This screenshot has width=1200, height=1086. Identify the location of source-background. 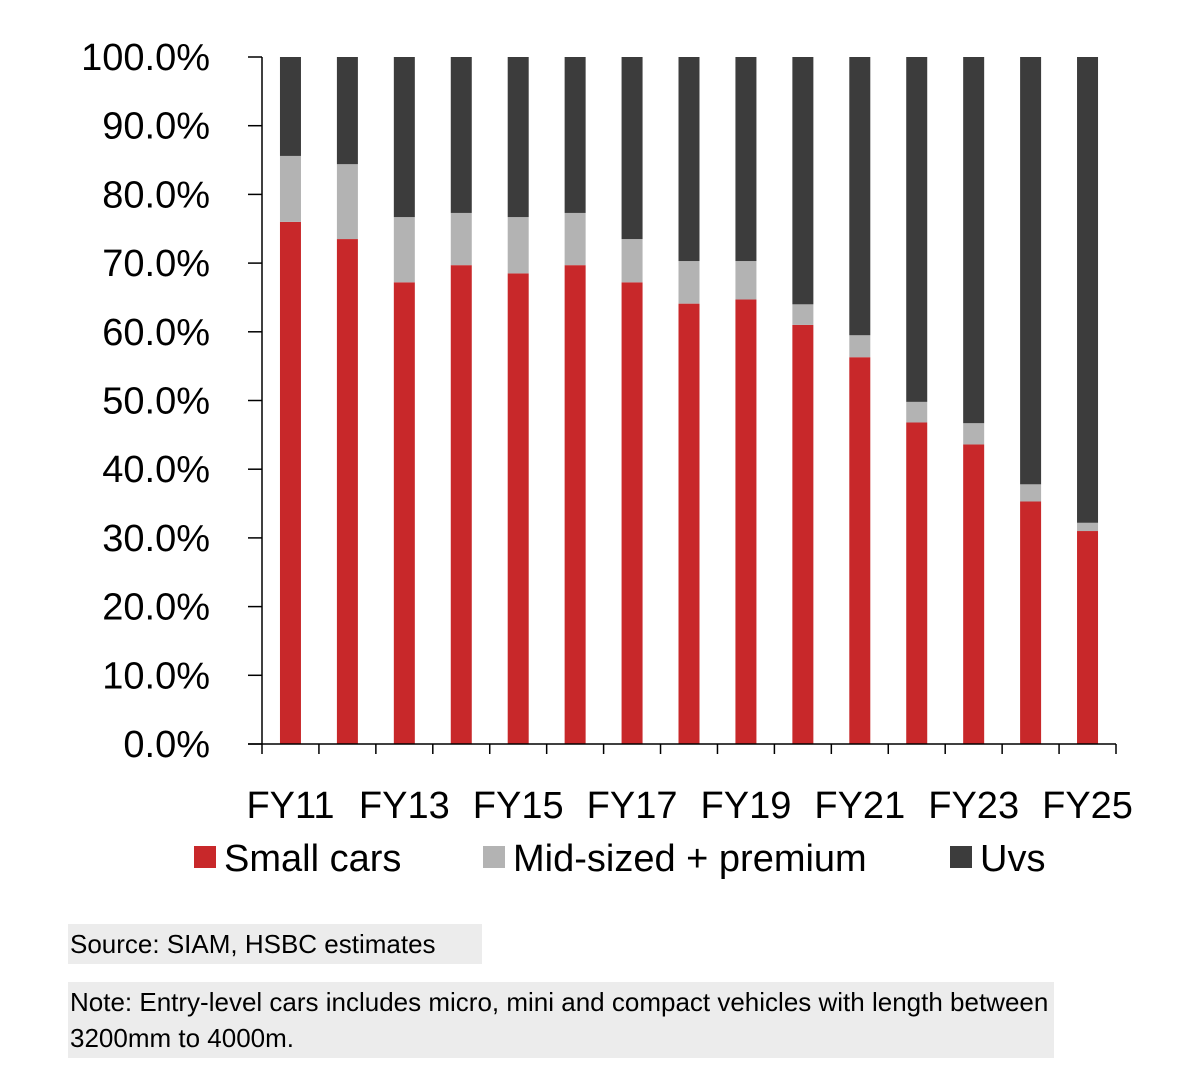
(275, 944).